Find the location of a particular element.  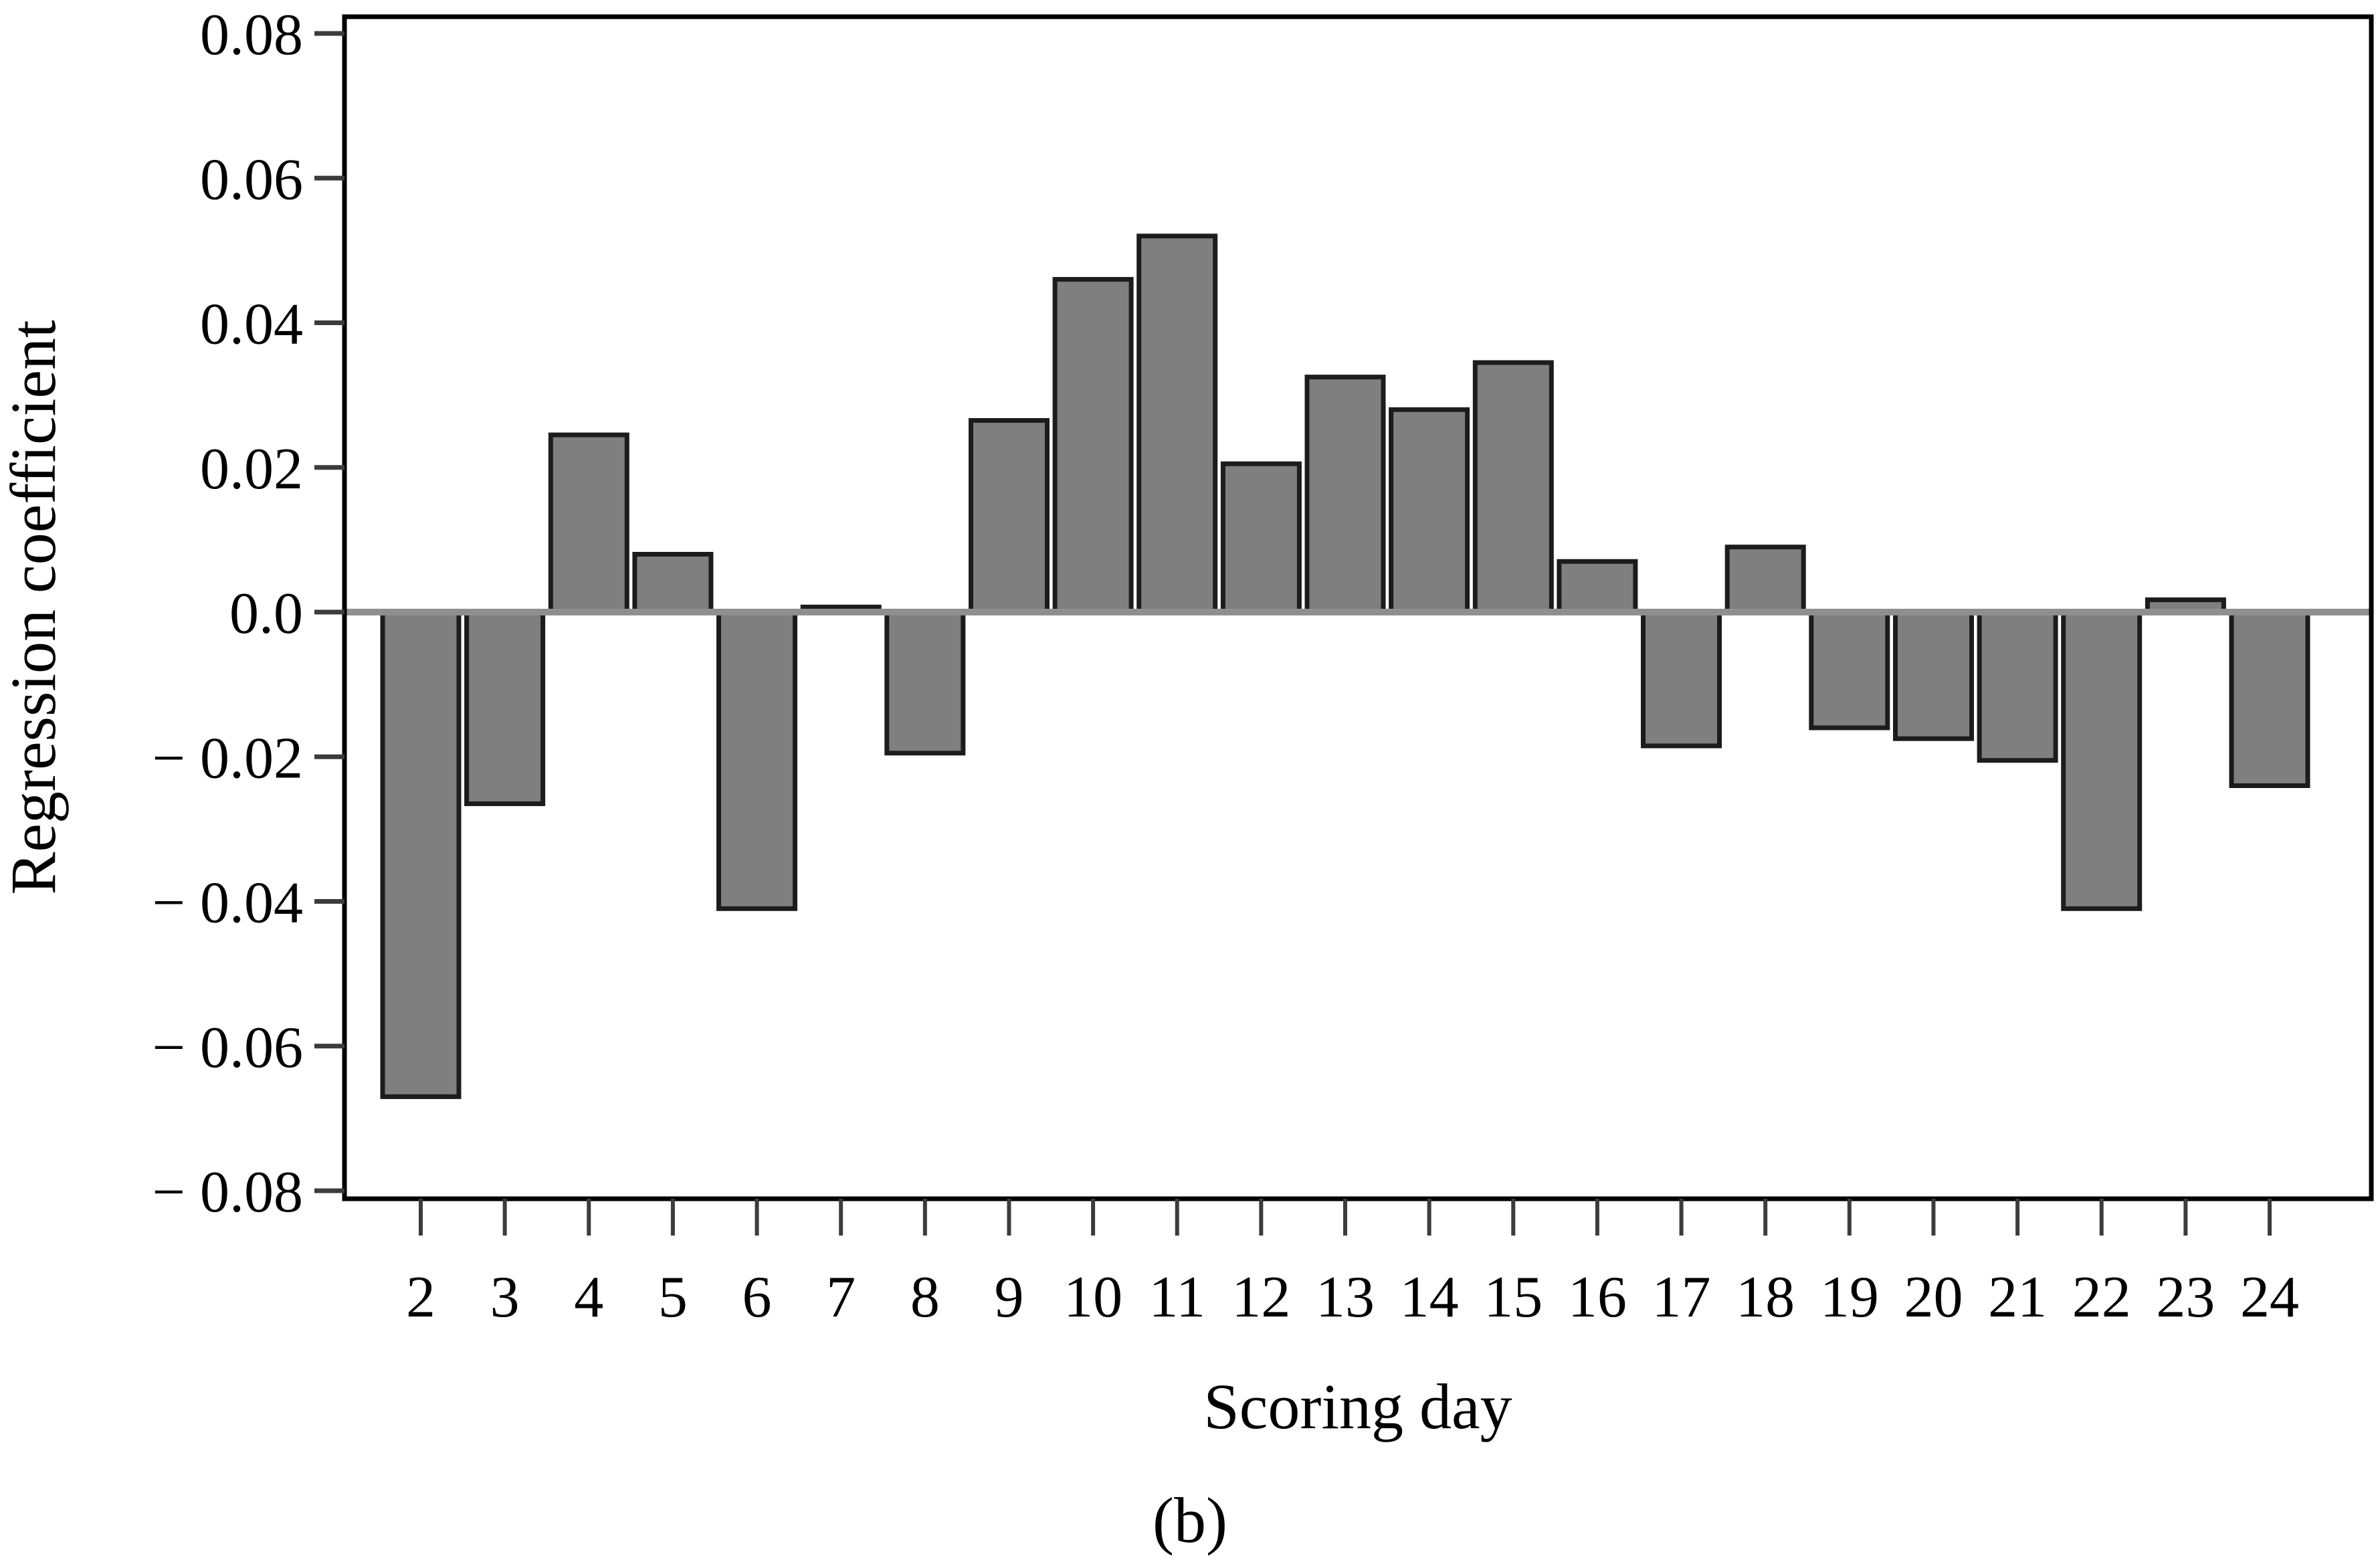

x-tick-label-20: 20 is located at coordinates (1933, 1297).